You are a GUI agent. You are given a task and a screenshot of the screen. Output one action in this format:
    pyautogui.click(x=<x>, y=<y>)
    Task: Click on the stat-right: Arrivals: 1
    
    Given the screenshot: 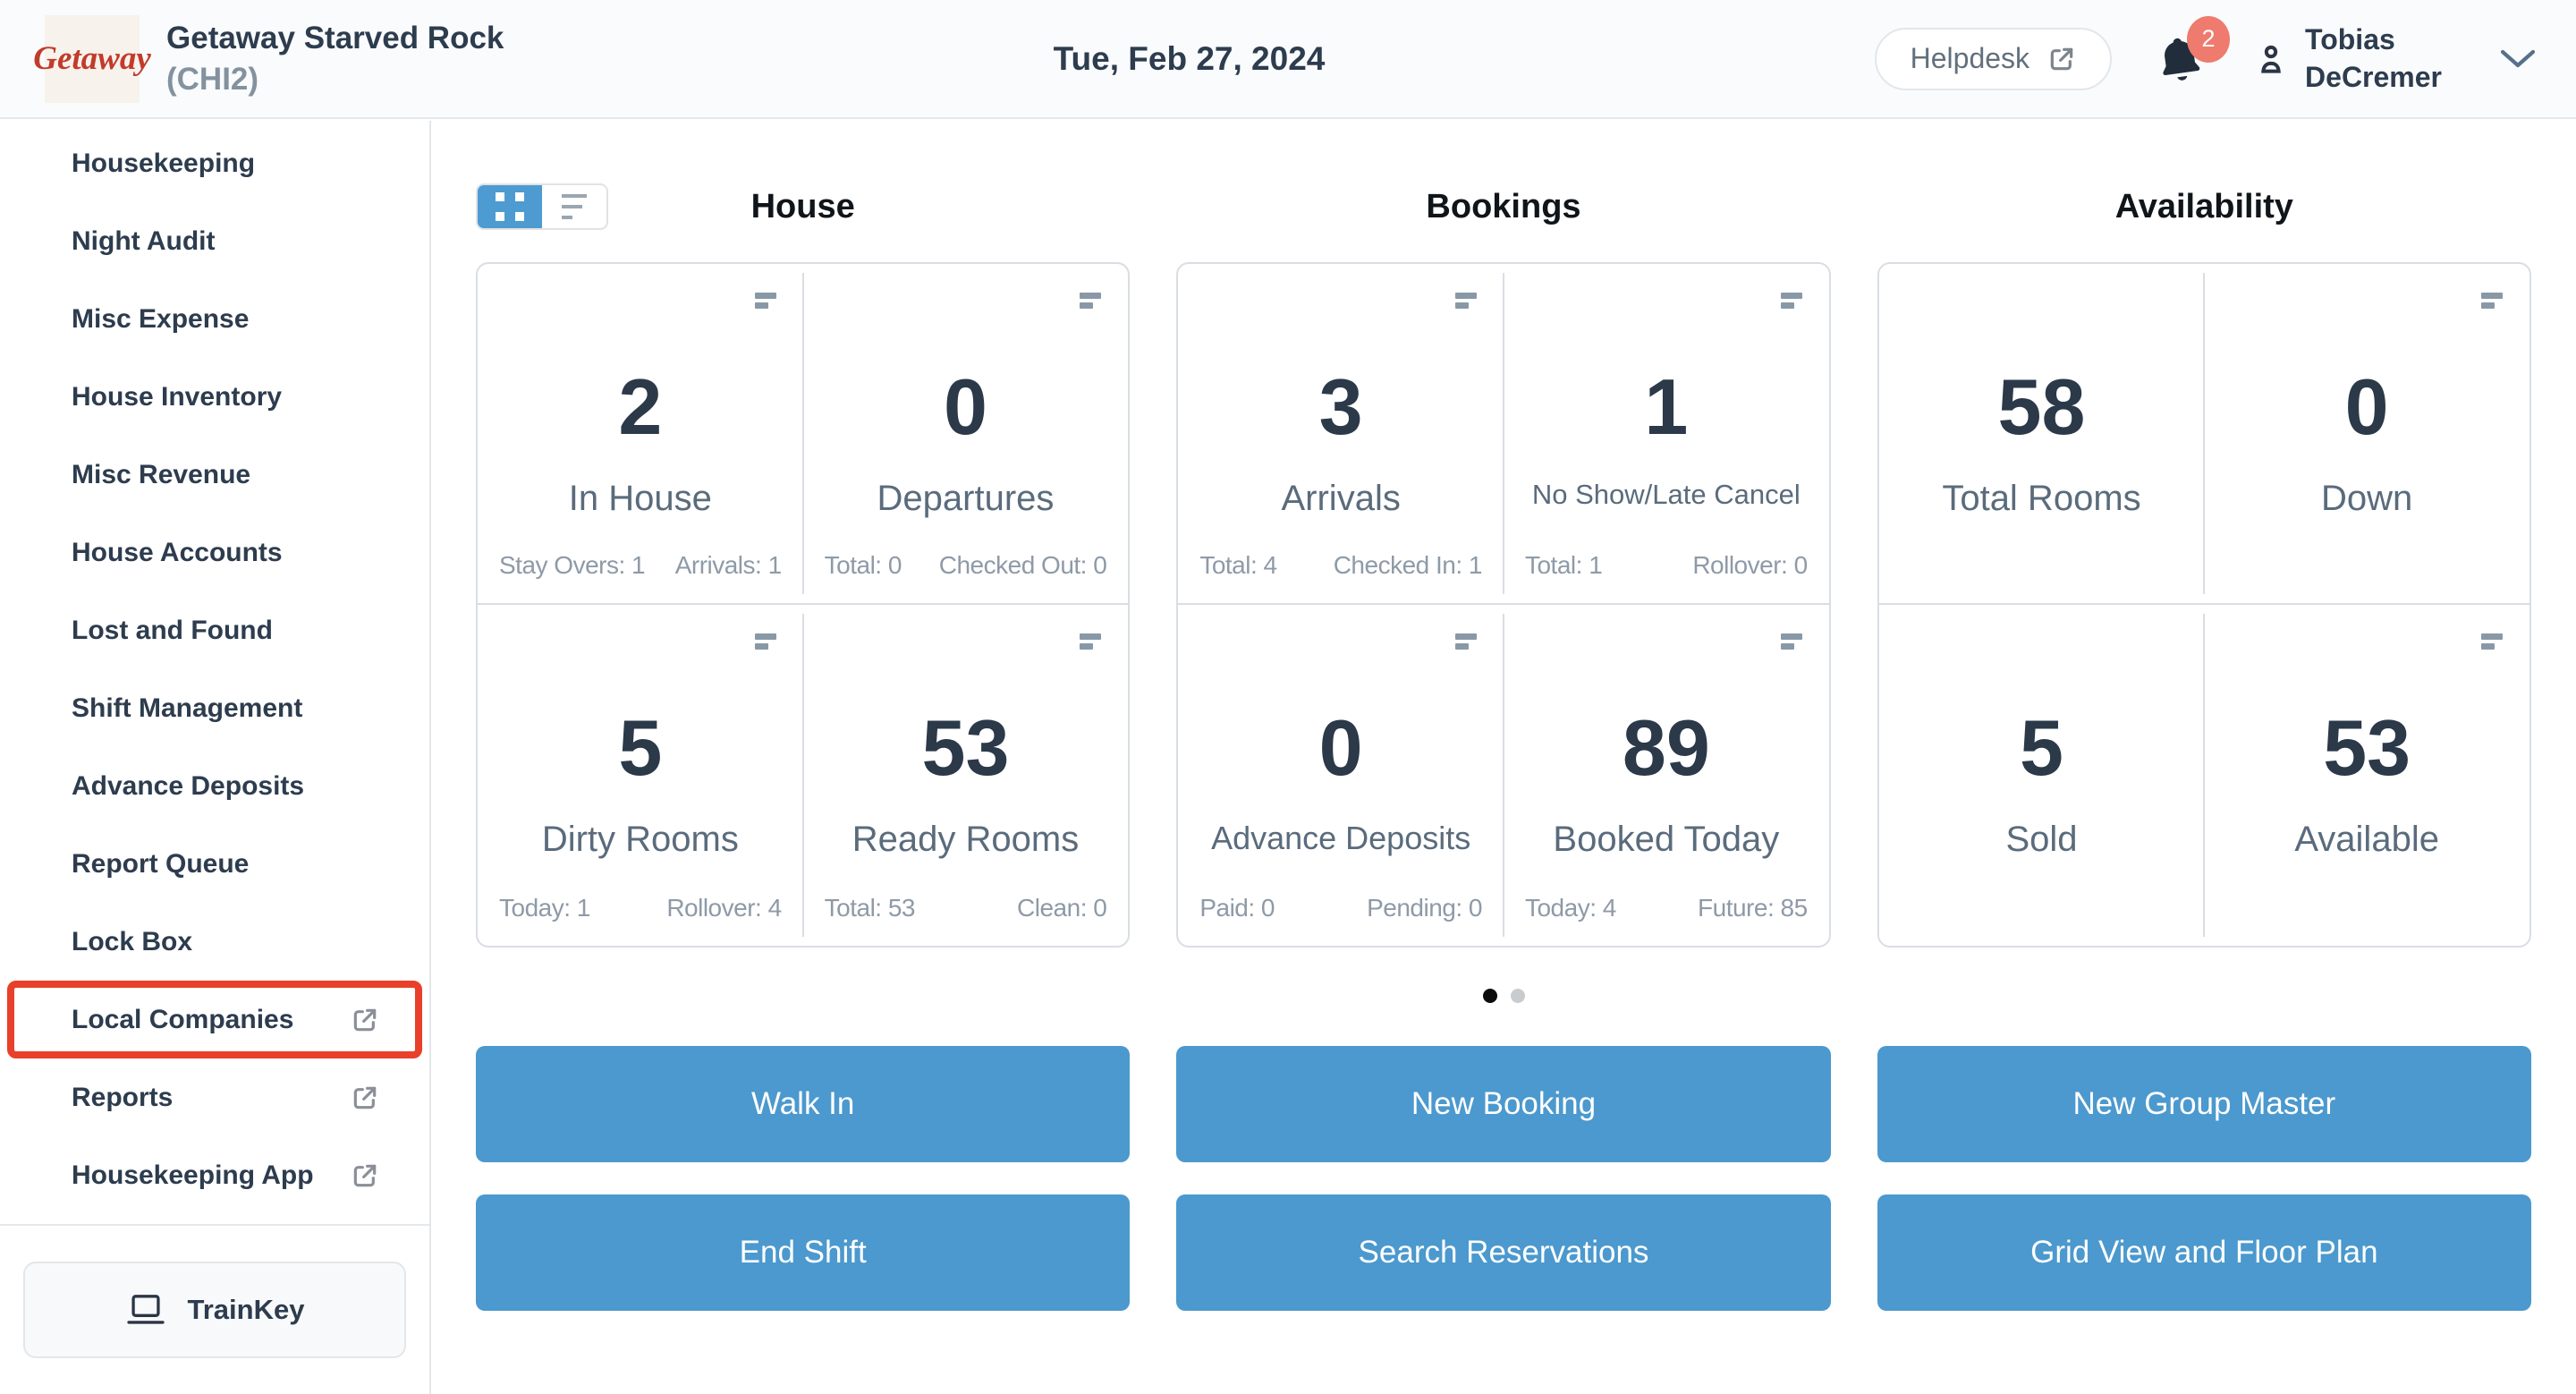 What is the action you would take?
    pyautogui.click(x=728, y=565)
    